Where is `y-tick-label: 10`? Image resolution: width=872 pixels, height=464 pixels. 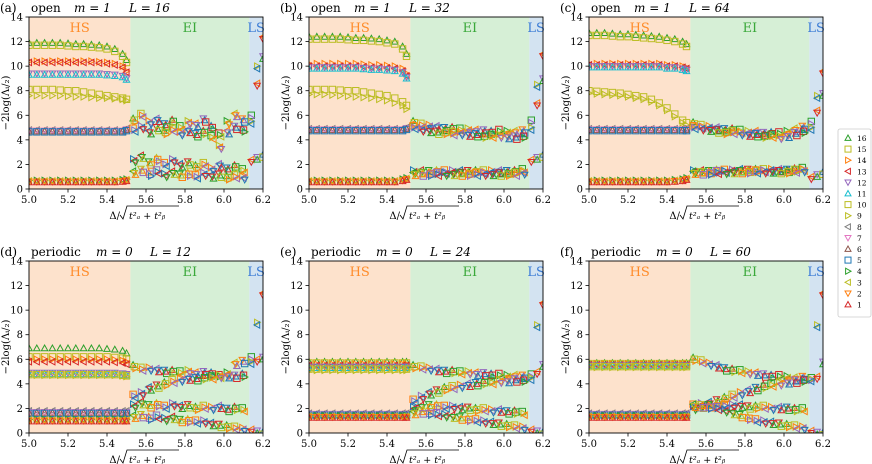 y-tick-label: 10 is located at coordinates (16, 311).